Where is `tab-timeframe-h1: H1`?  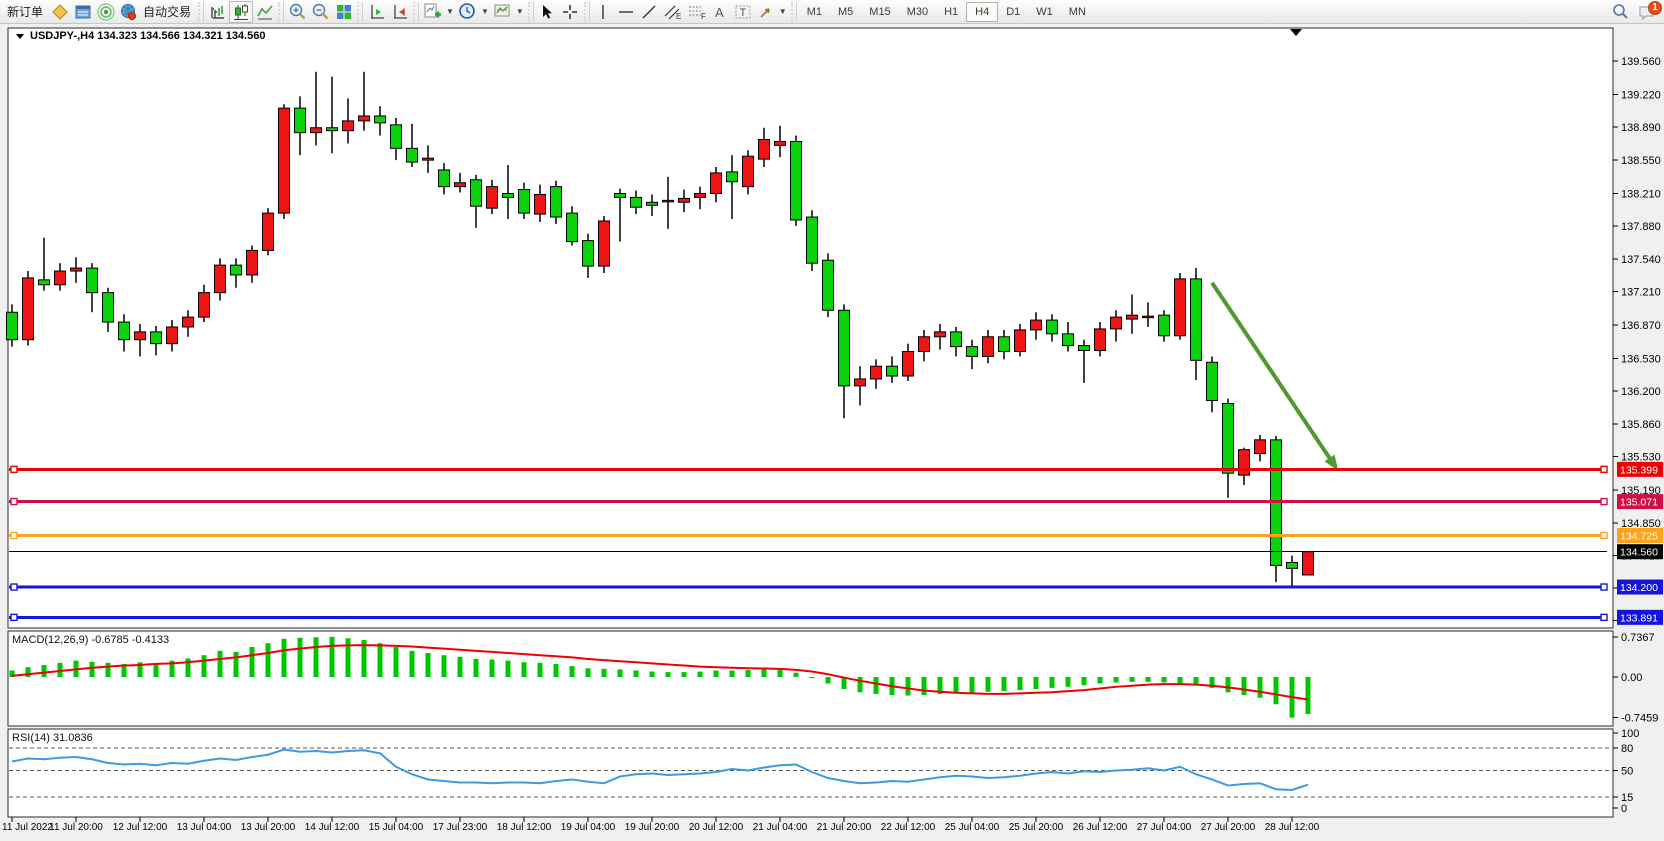
tab-timeframe-h1: H1 is located at coordinates (951, 11).